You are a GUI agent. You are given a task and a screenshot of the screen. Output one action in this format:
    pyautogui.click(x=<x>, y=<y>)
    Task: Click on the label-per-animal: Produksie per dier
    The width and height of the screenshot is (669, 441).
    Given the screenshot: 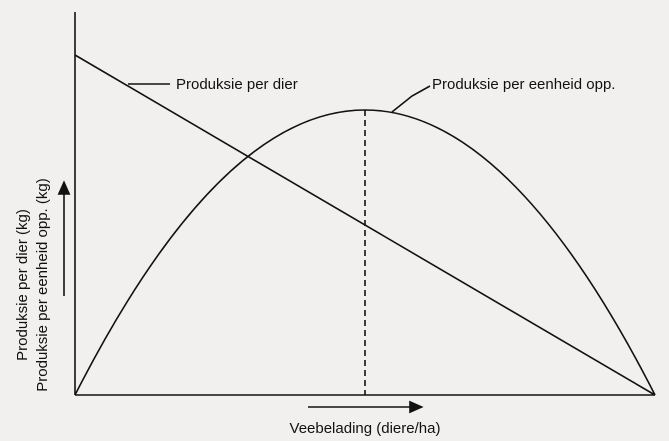 What is the action you would take?
    pyautogui.click(x=237, y=84)
    